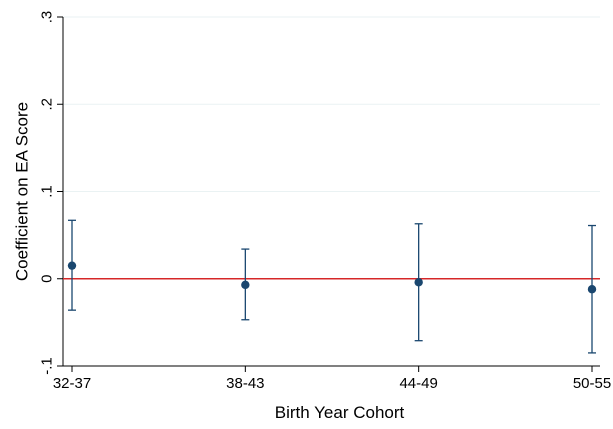 The height and width of the screenshot is (429, 613). I want to click on y-tick-label: 0, so click(47, 279).